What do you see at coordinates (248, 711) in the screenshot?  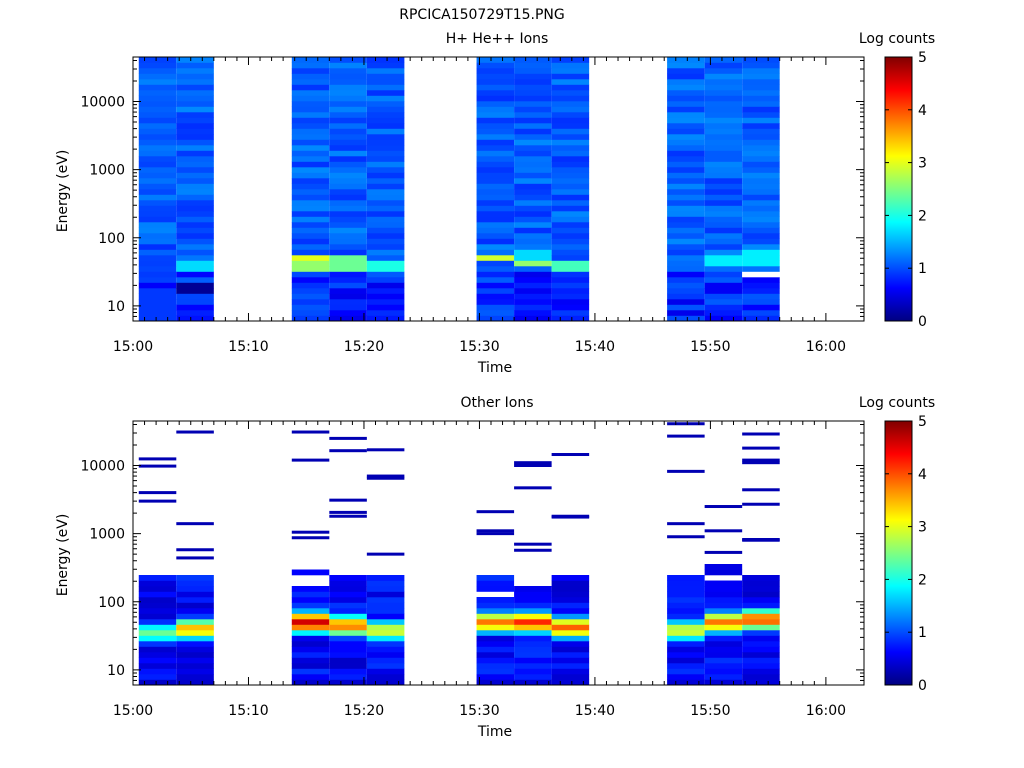 I see `x-tick-label: 15:10` at bounding box center [248, 711].